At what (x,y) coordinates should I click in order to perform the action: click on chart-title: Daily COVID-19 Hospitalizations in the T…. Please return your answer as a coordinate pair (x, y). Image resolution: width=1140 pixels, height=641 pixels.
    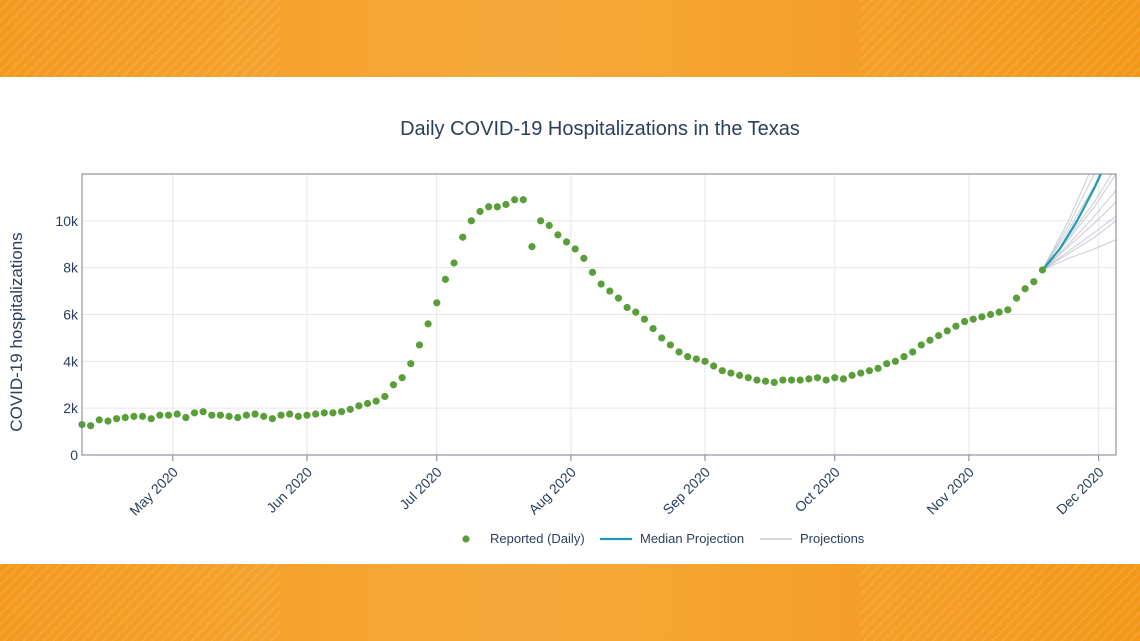
    Looking at the image, I should click on (600, 129).